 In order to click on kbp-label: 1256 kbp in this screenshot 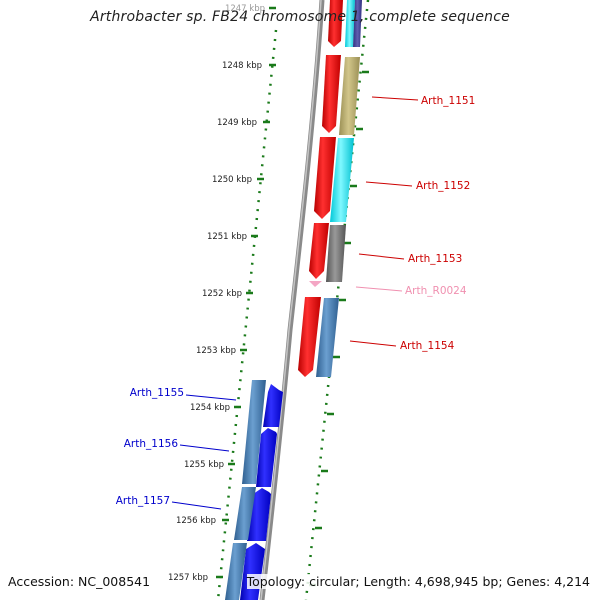, I will do `click(196, 521)`.